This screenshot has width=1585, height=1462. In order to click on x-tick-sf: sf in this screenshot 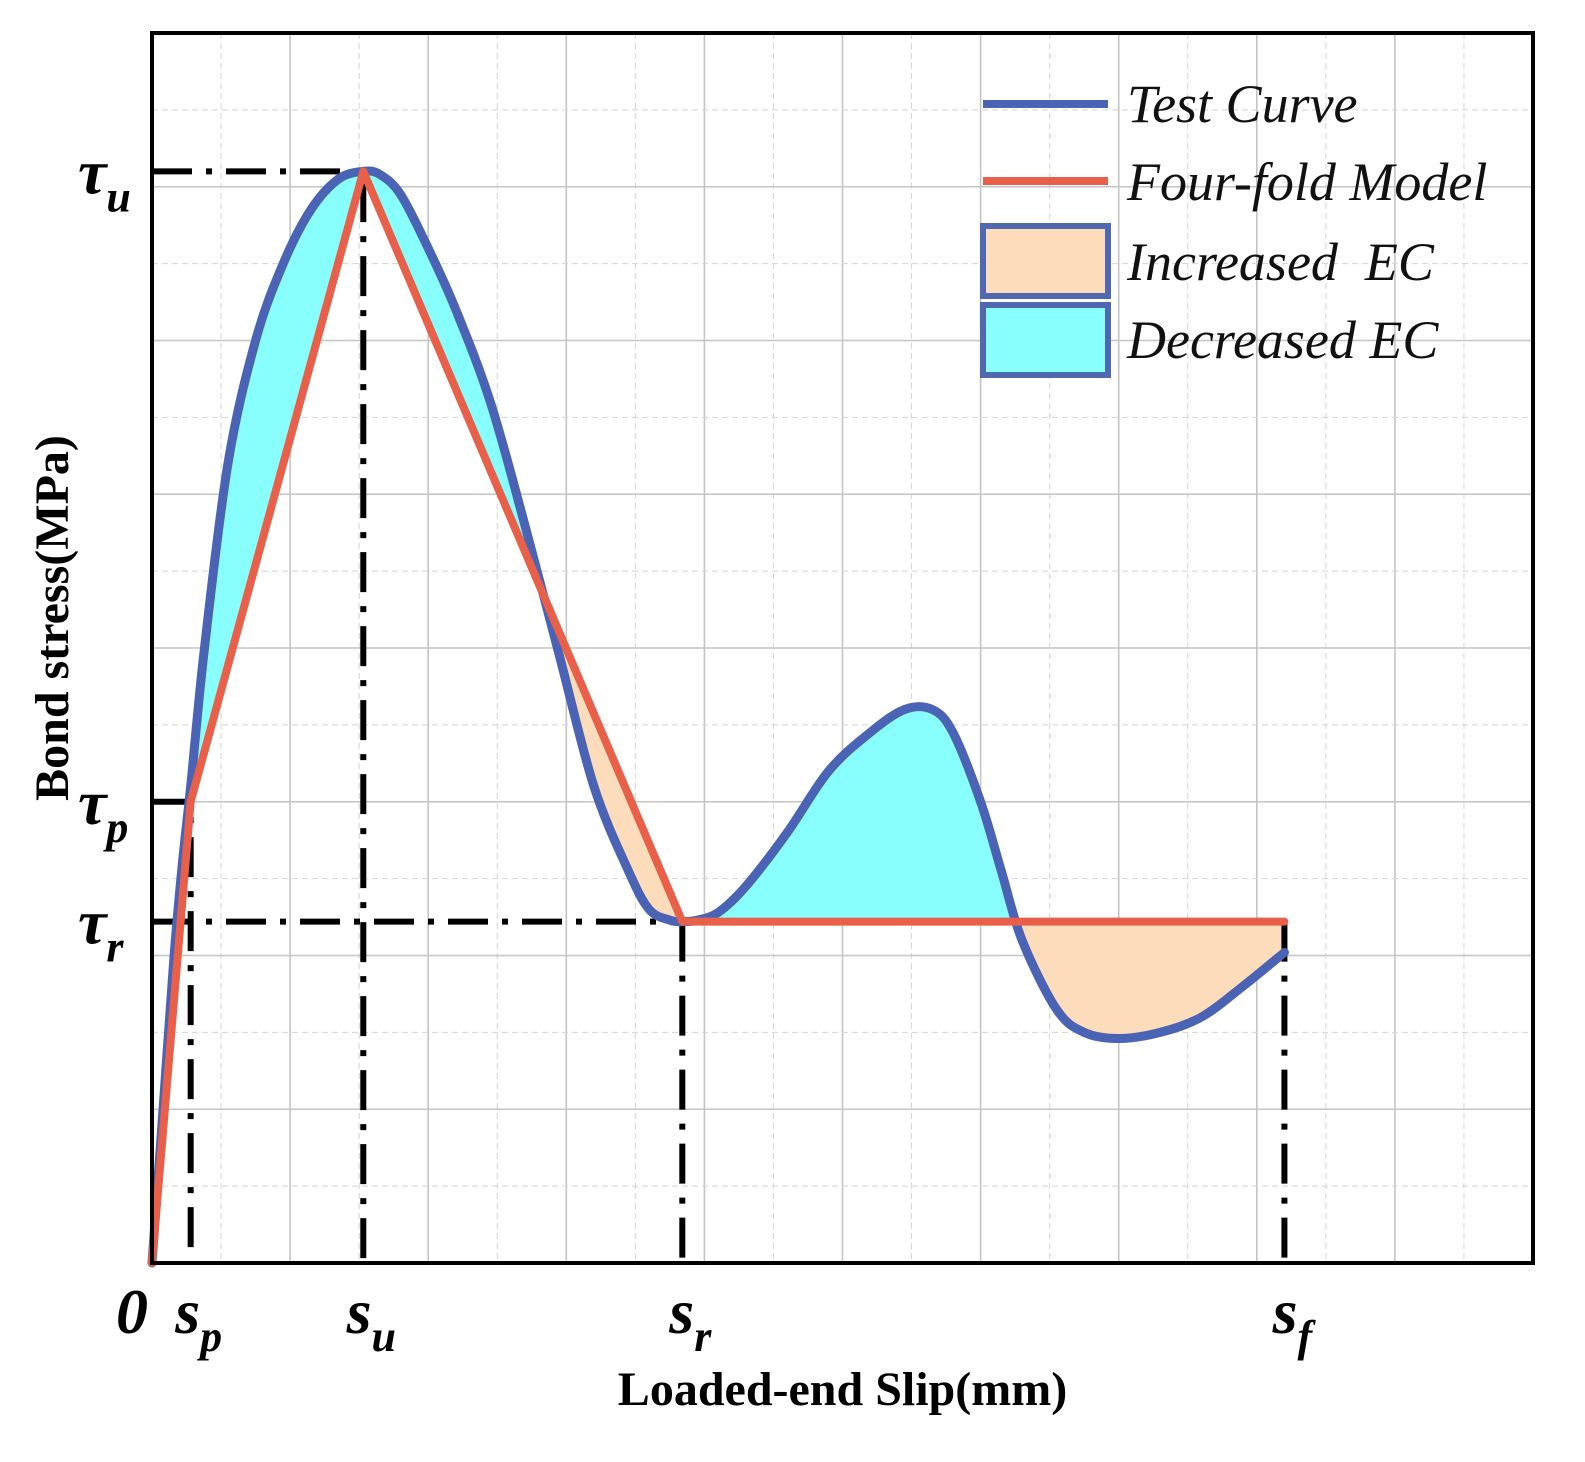, I will do `click(1294, 1318)`.